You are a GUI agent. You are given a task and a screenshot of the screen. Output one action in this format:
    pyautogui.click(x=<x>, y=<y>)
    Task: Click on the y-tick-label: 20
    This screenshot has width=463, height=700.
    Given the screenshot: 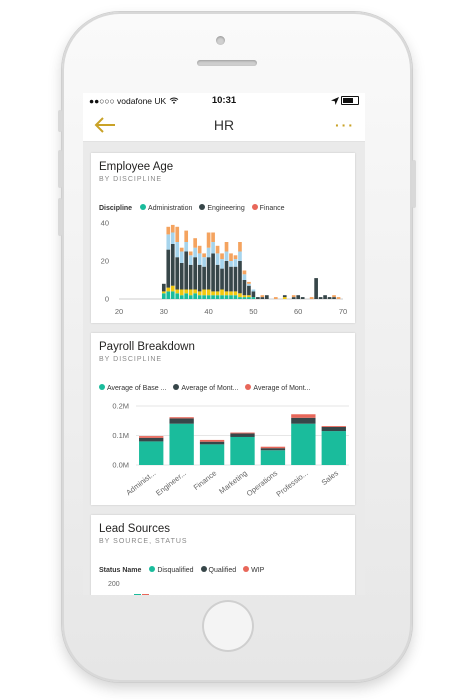 What is the action you would take?
    pyautogui.click(x=105, y=261)
    